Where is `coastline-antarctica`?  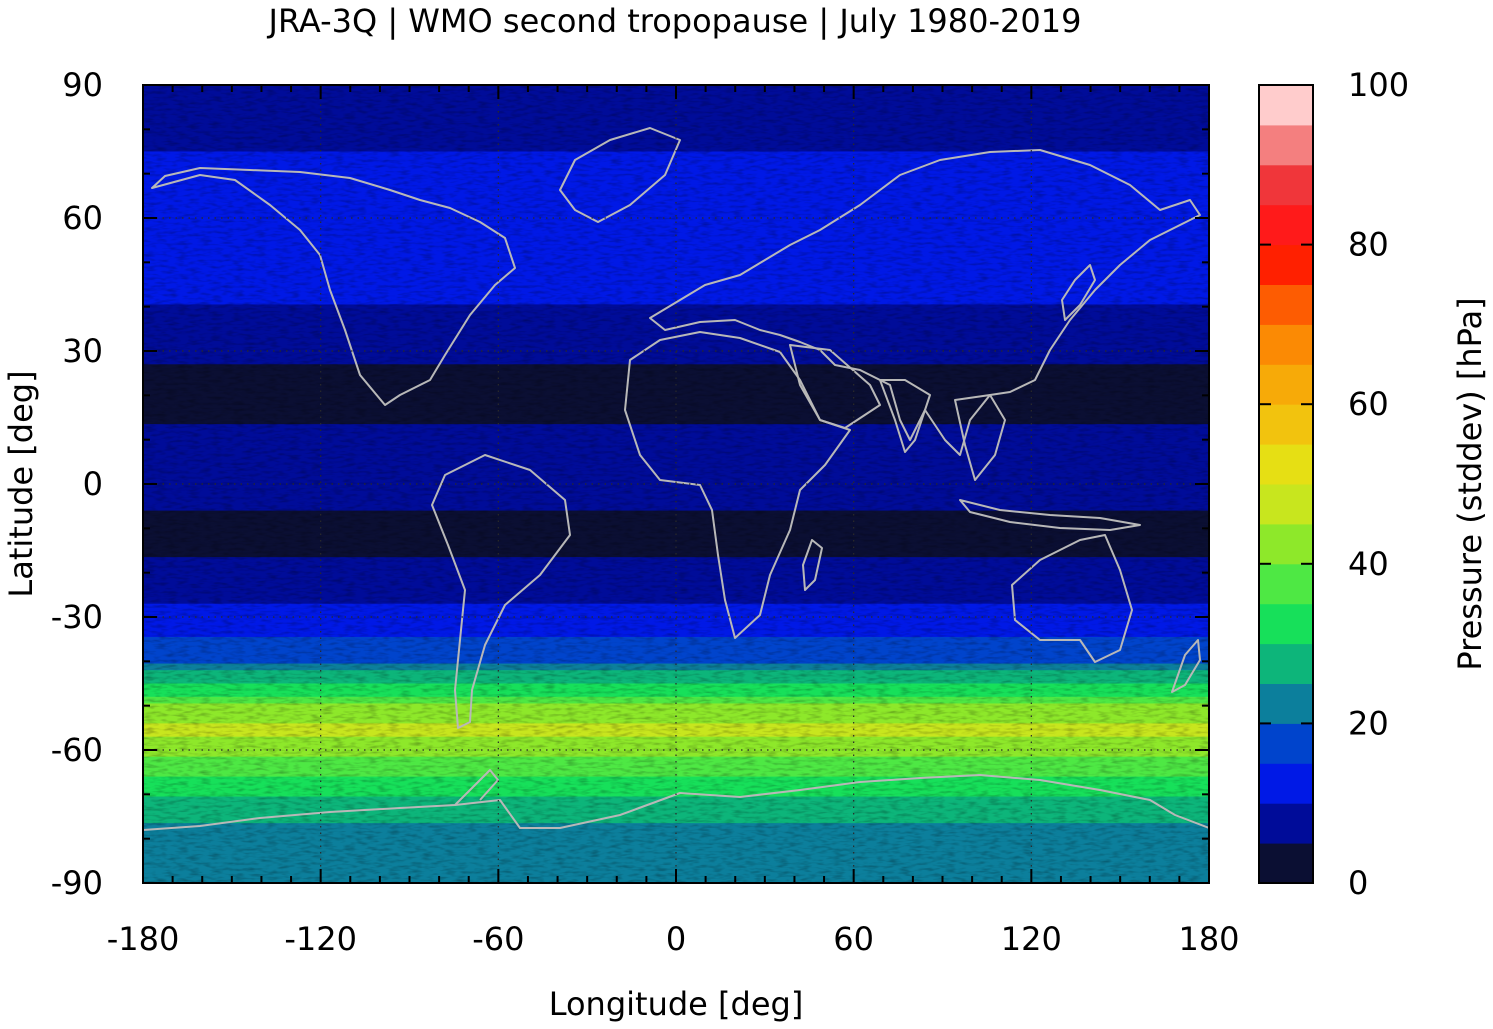
coastline-antarctica is located at coordinates (676, 802).